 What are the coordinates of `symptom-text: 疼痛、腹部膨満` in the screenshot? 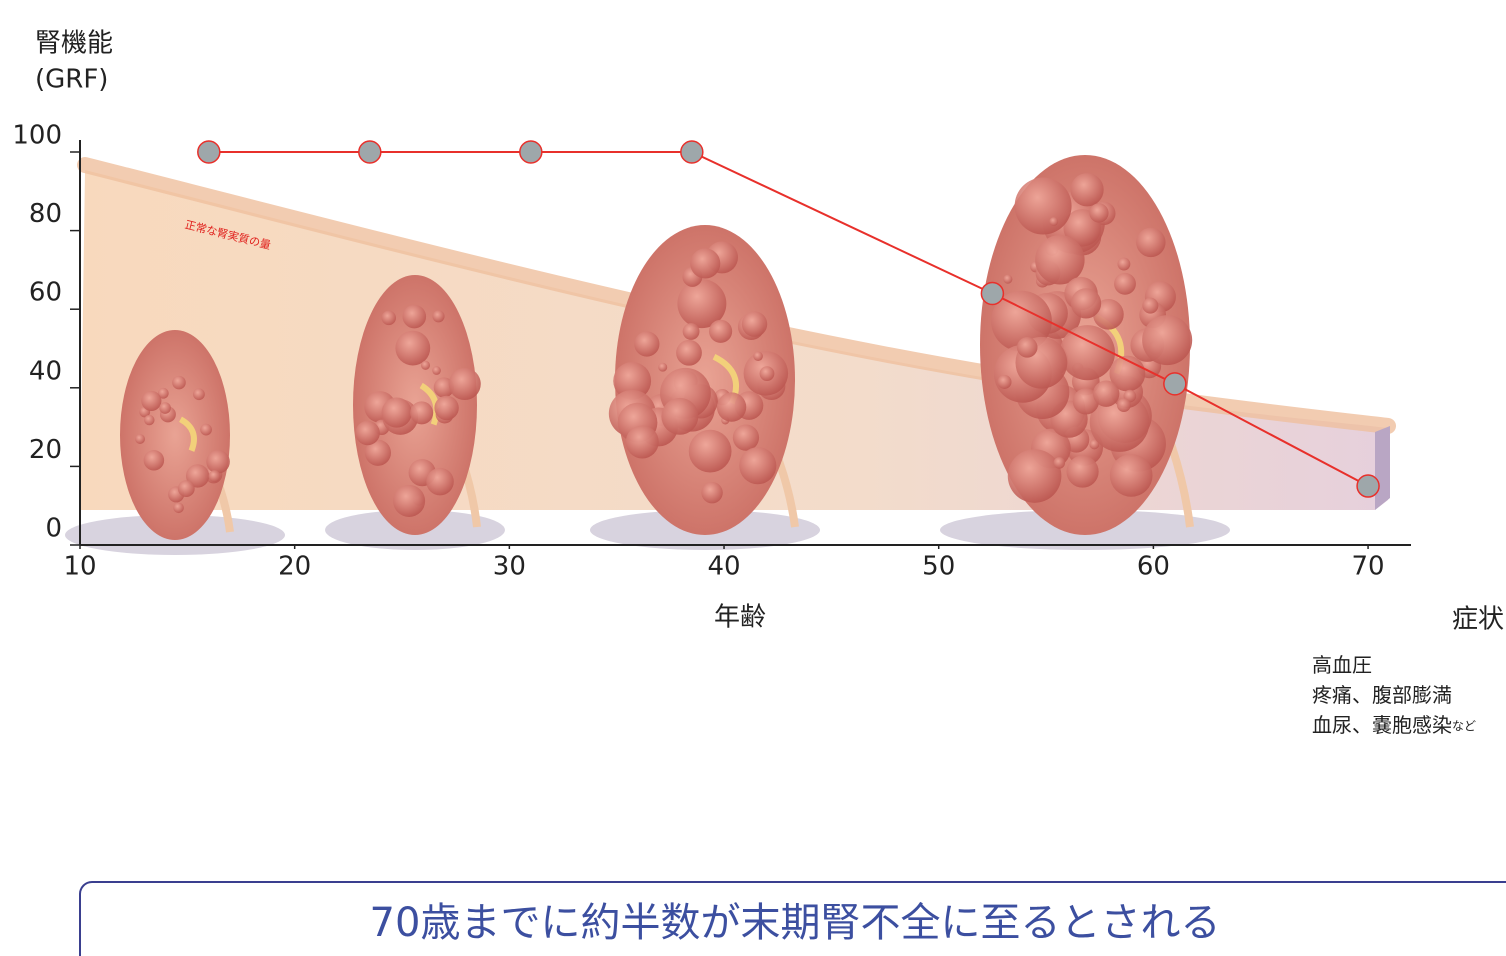 It's located at (1382, 695).